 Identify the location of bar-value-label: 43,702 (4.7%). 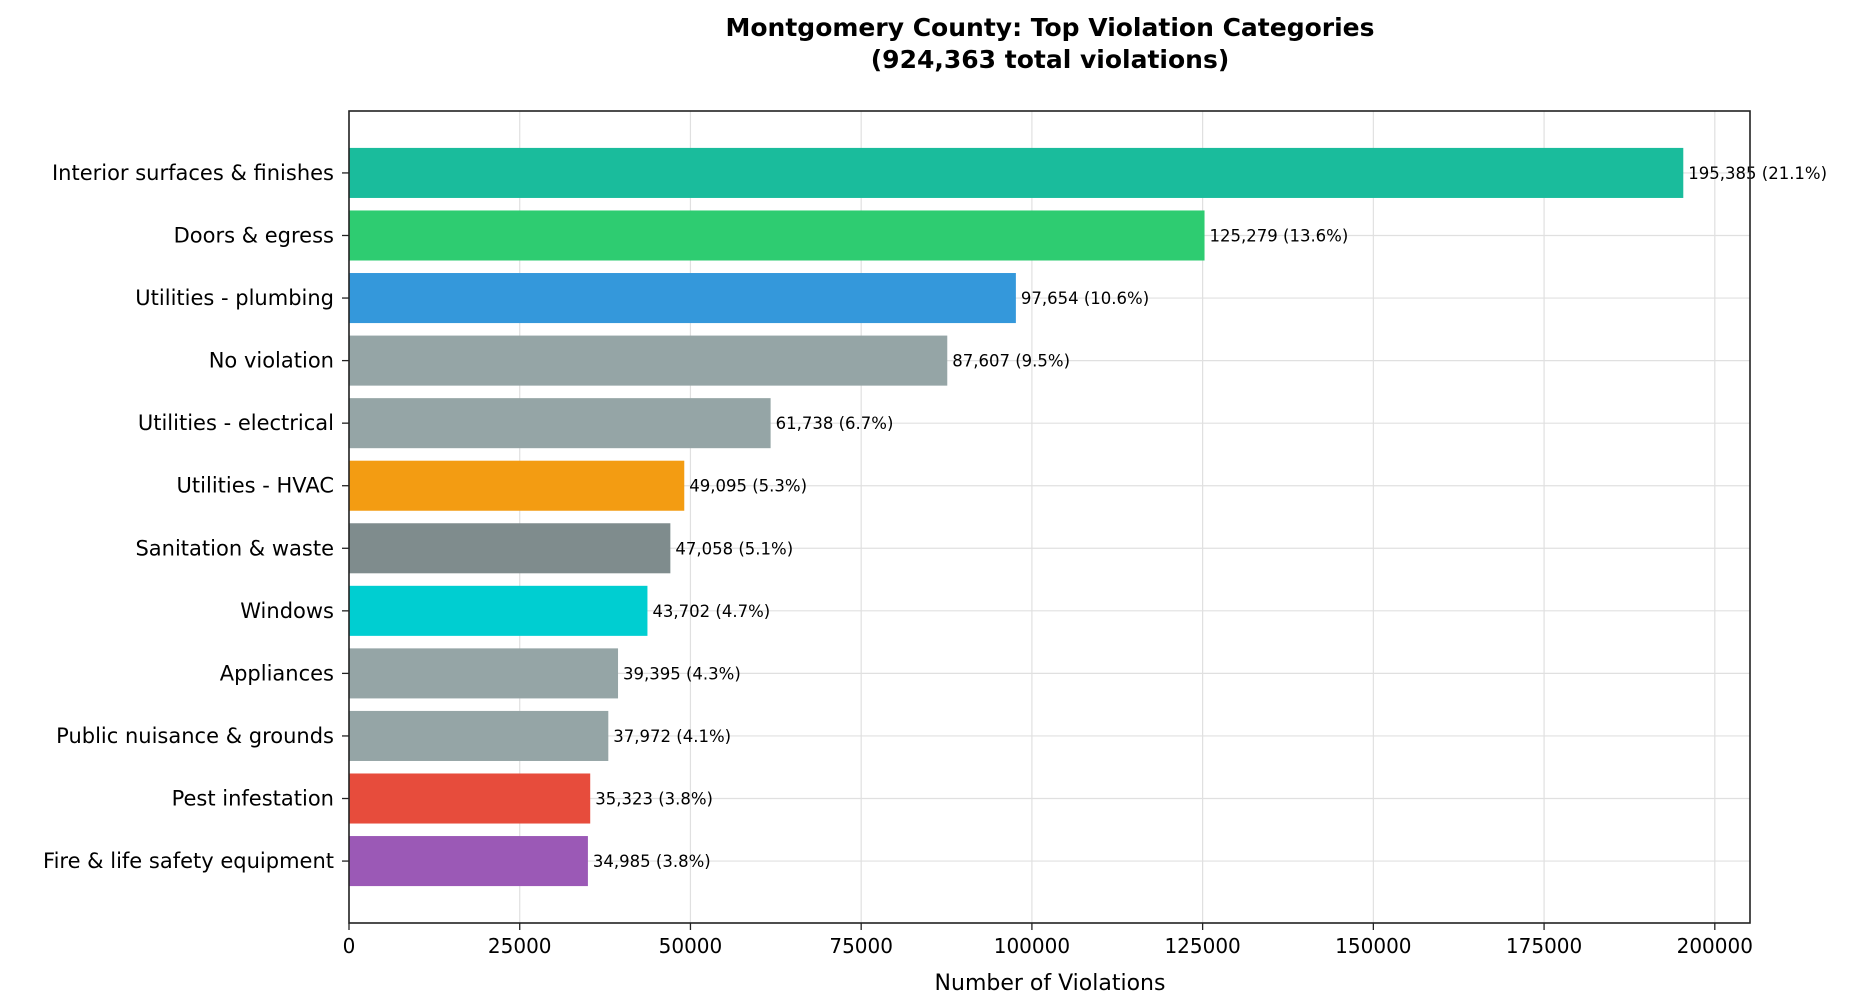
(711, 611).